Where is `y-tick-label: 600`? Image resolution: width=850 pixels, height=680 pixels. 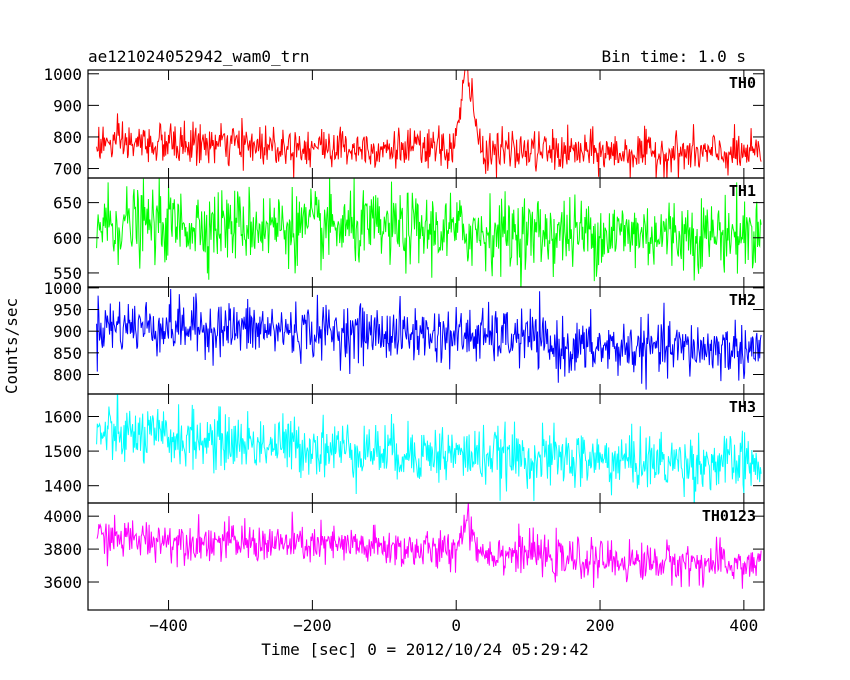
y-tick-label: 600 is located at coordinates (67, 238).